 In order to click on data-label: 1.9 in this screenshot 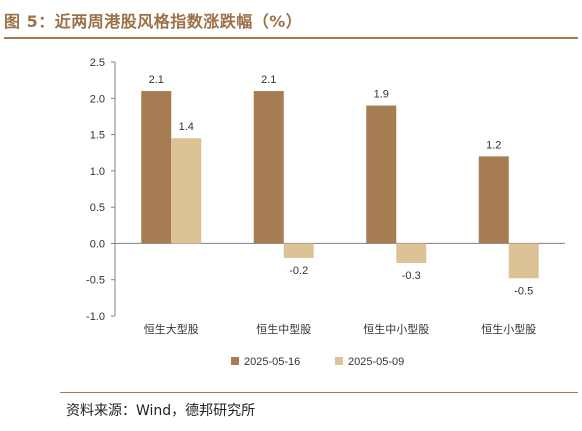, I will do `click(381, 95)`.